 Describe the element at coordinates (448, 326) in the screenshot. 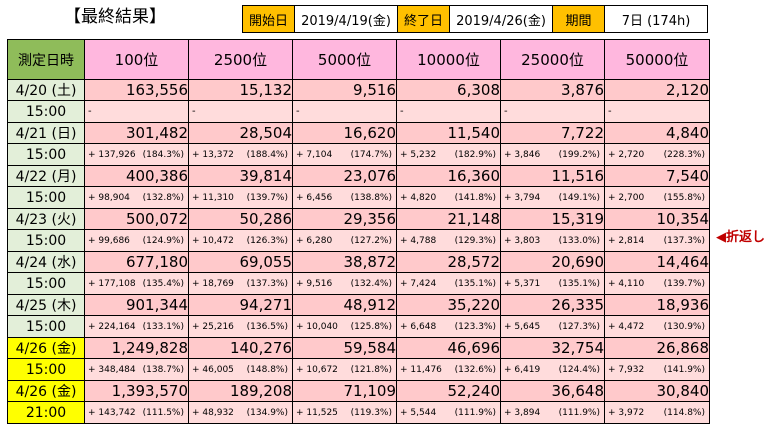

I see `diff-cell: + 6,648 (123.3%)` at that location.